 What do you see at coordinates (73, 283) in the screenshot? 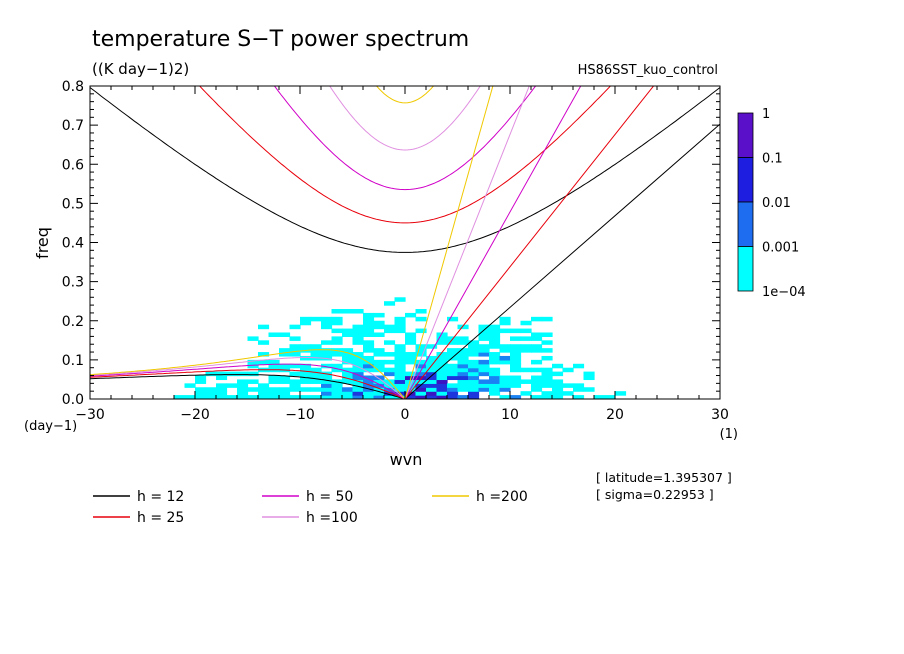
I see `y-tick-label: 0.3` at bounding box center [73, 283].